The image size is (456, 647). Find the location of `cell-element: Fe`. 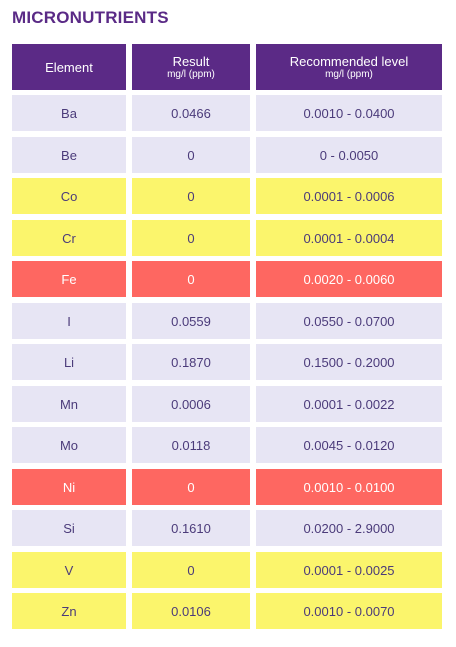

cell-element: Fe is located at coordinates (69, 279).